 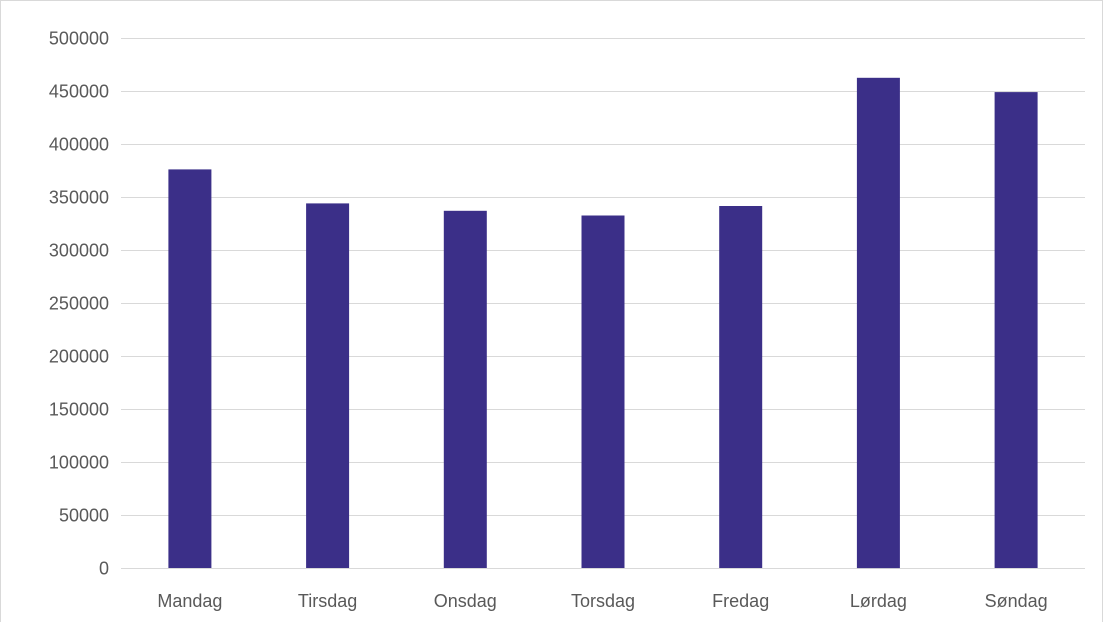 I want to click on bar-onsdag, so click(x=465, y=389).